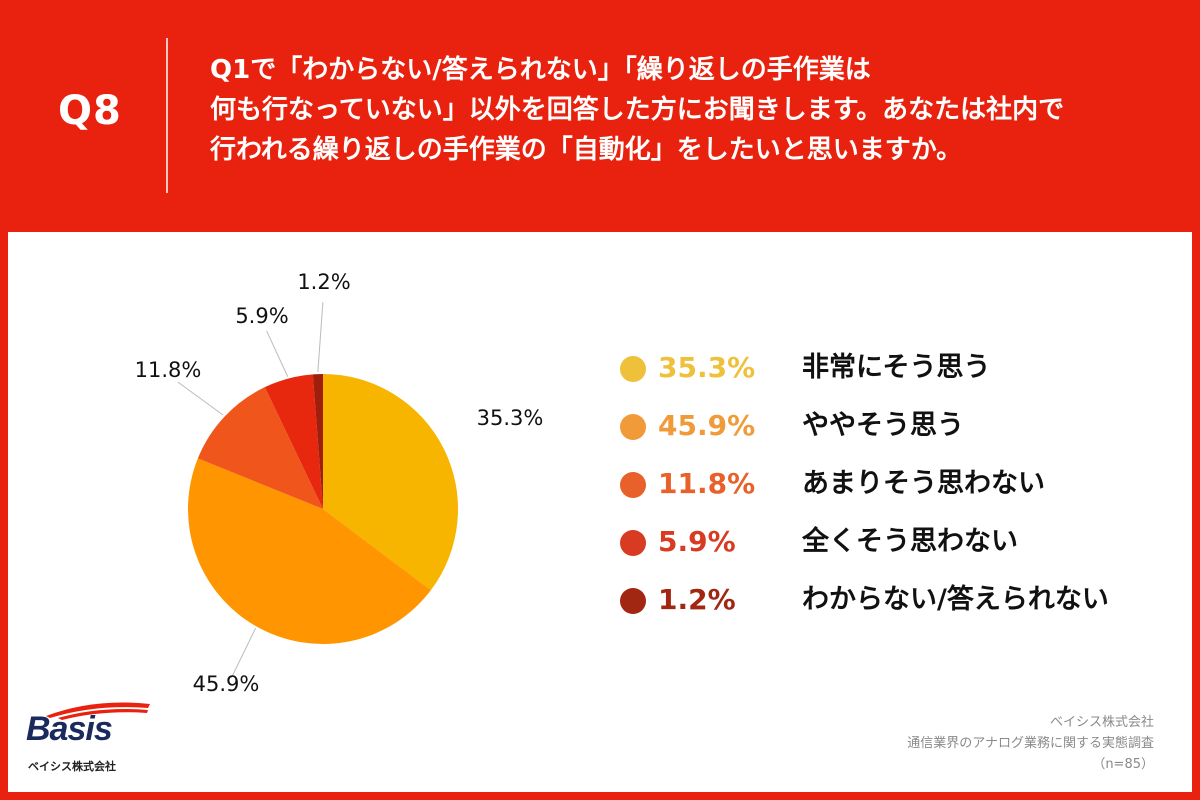  I want to click on pie-data-label: 11.8%, so click(168, 370).